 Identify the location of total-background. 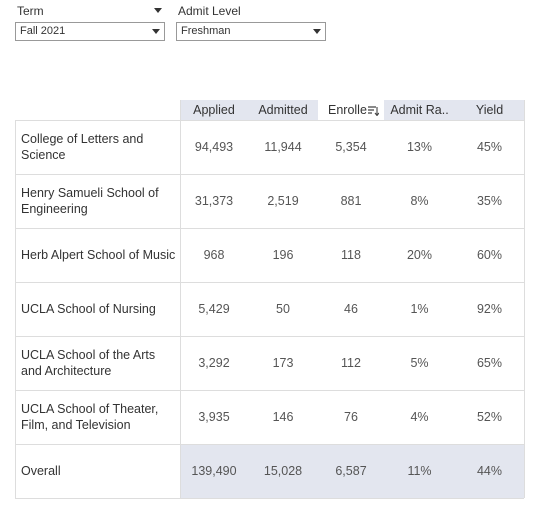
(352, 471).